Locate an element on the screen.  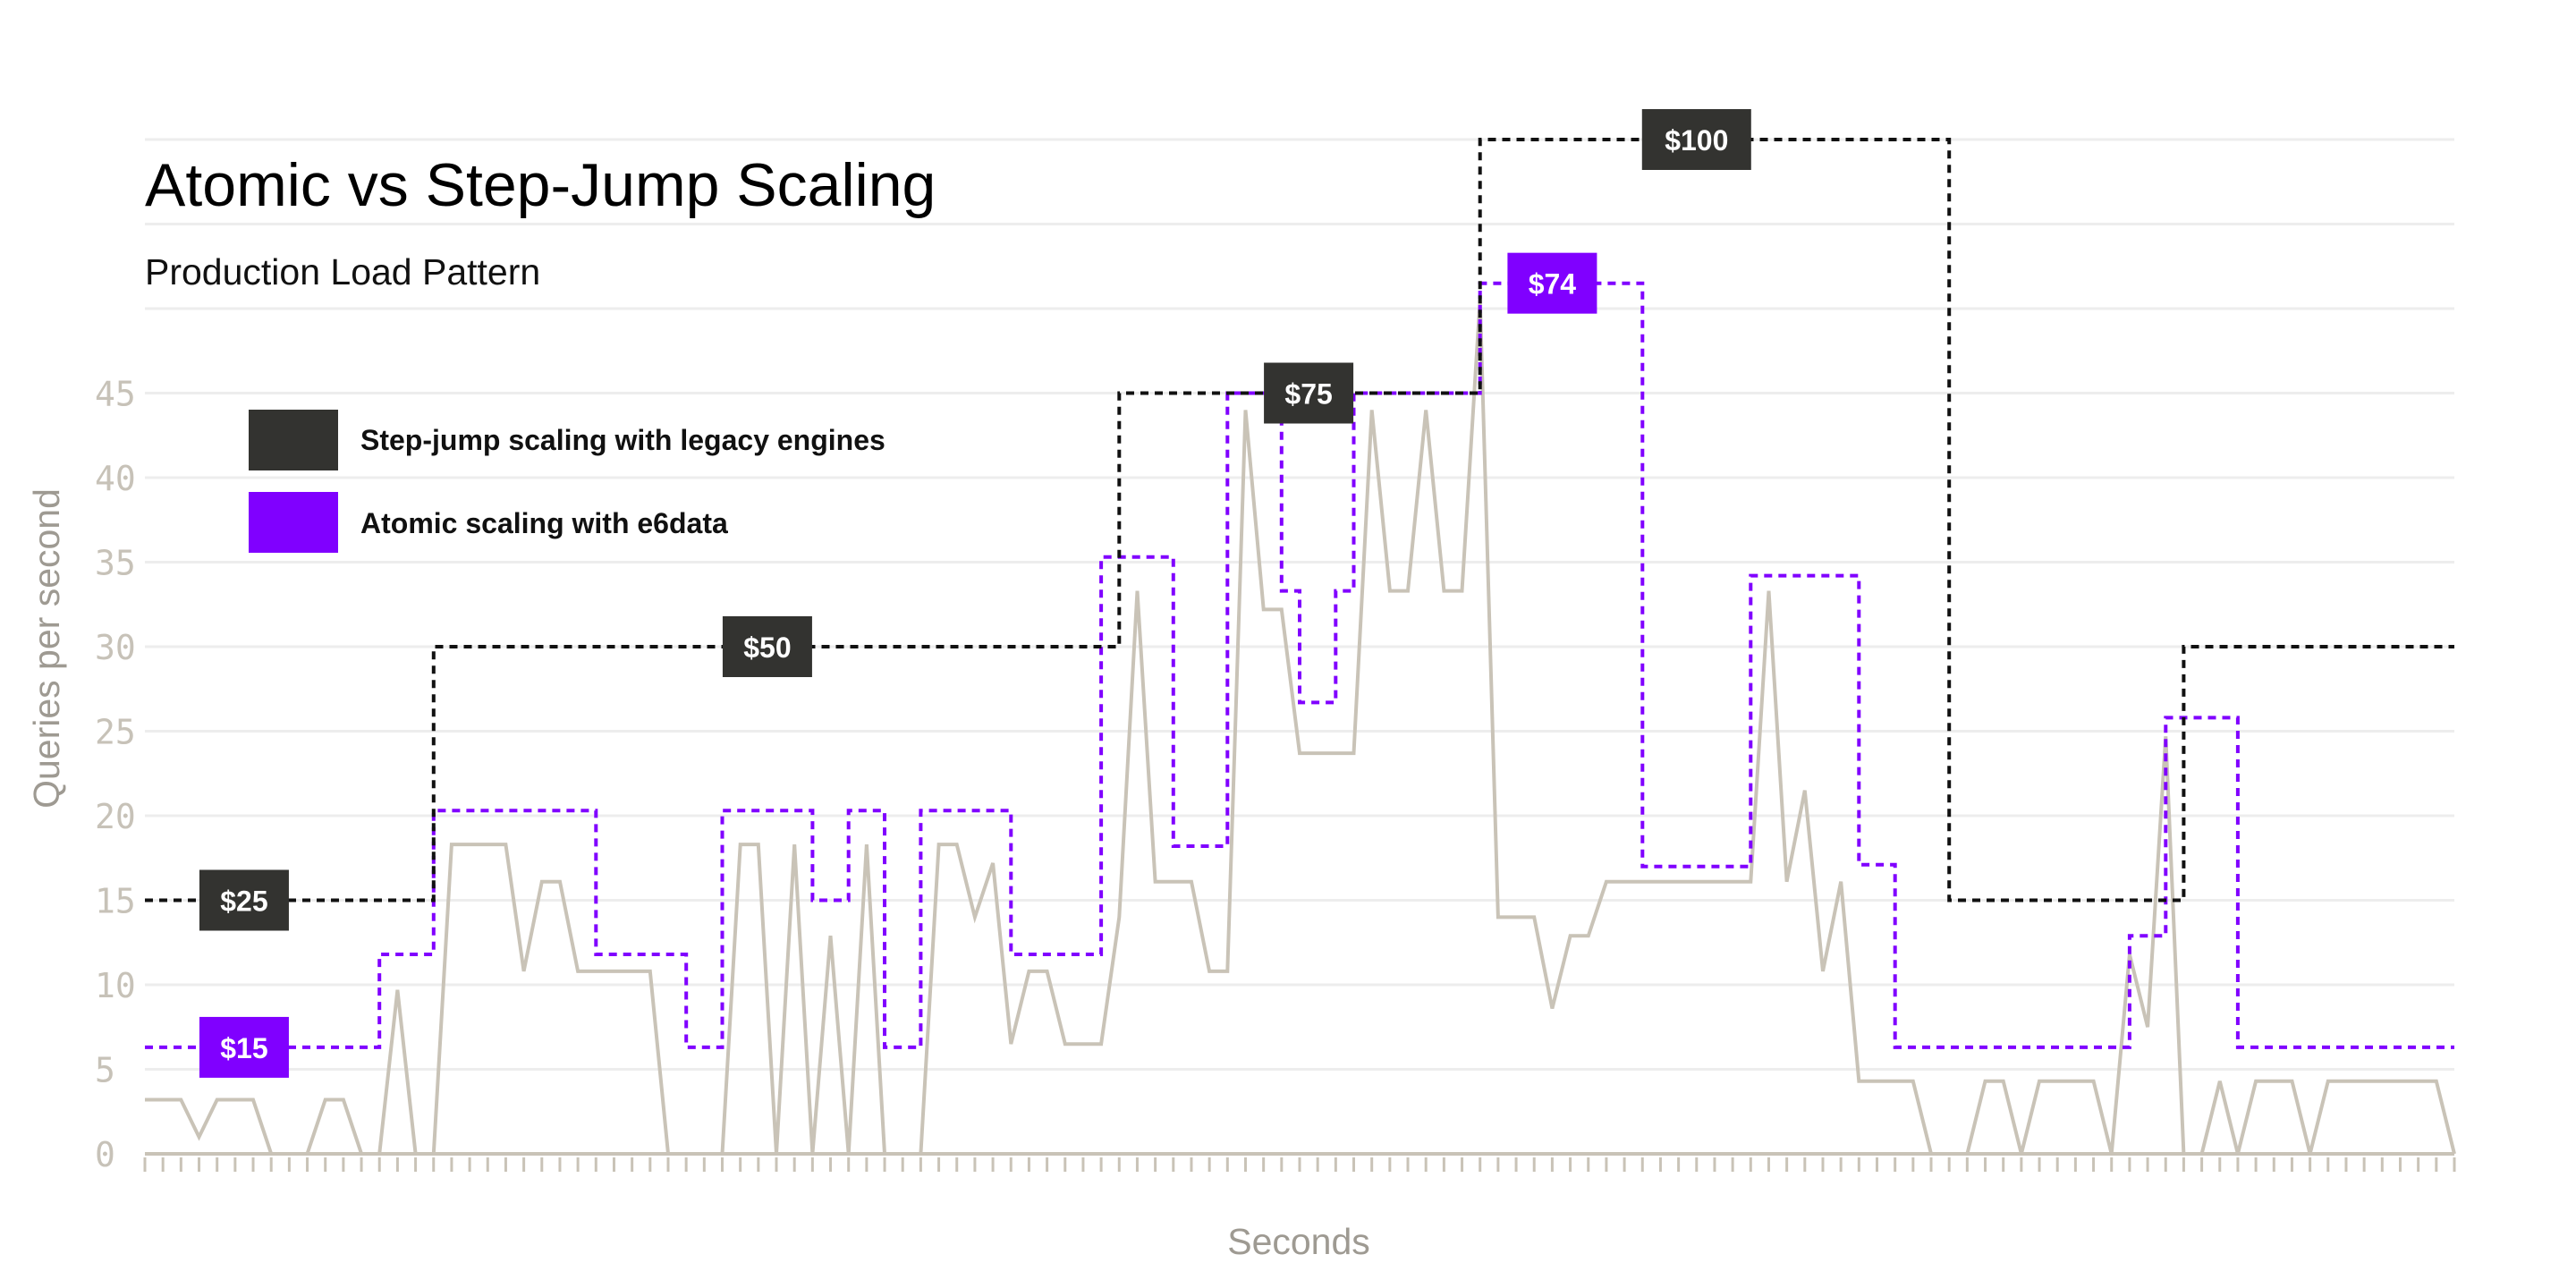
y-tick-label-6: 30 is located at coordinates (115, 647).